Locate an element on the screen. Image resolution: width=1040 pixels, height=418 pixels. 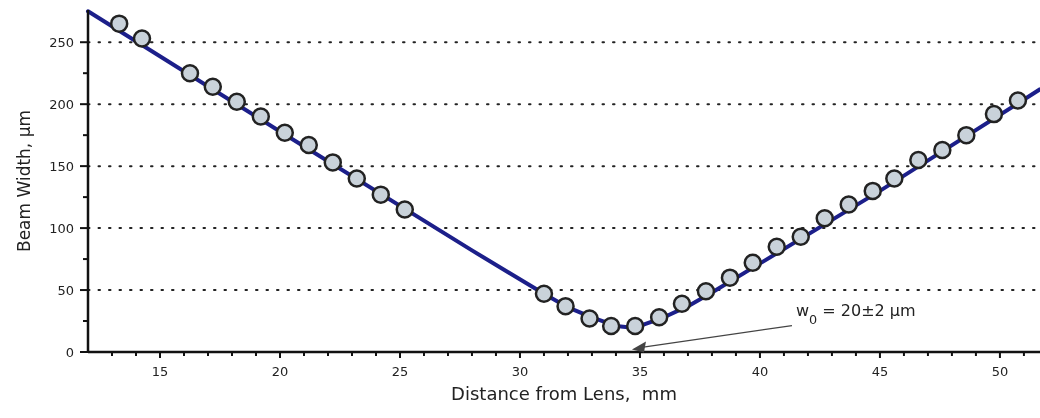
y-tick-label: 100 is located at coordinates (61, 228).